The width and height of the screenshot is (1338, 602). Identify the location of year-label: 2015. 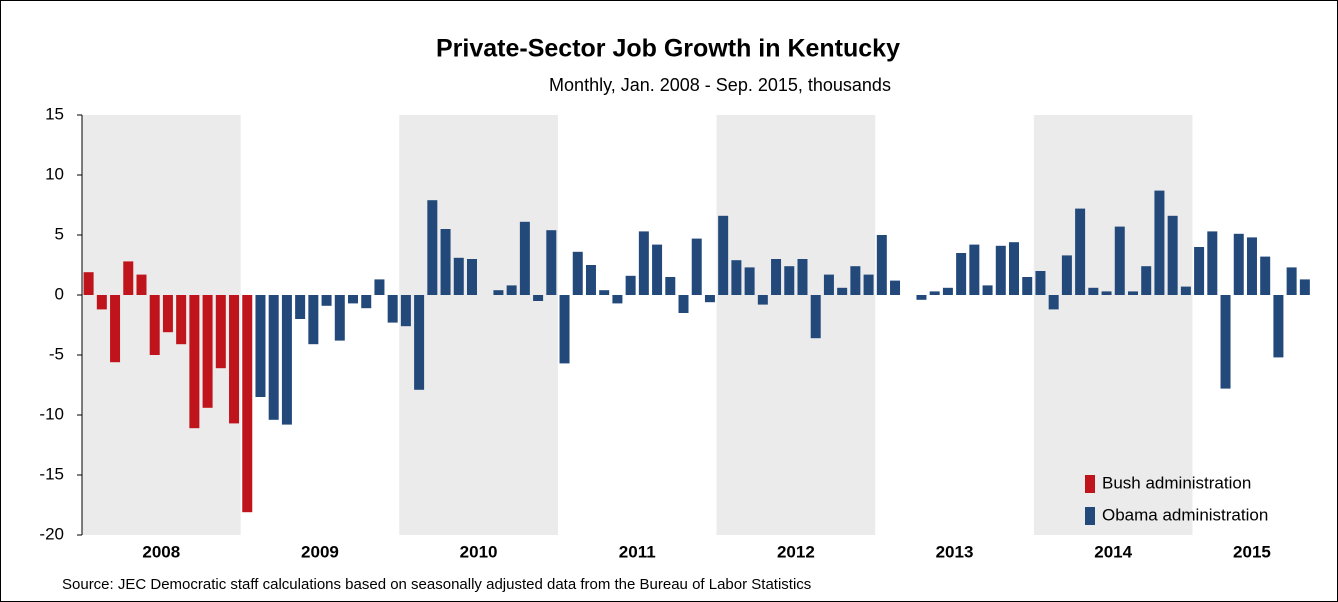
(1252, 551).